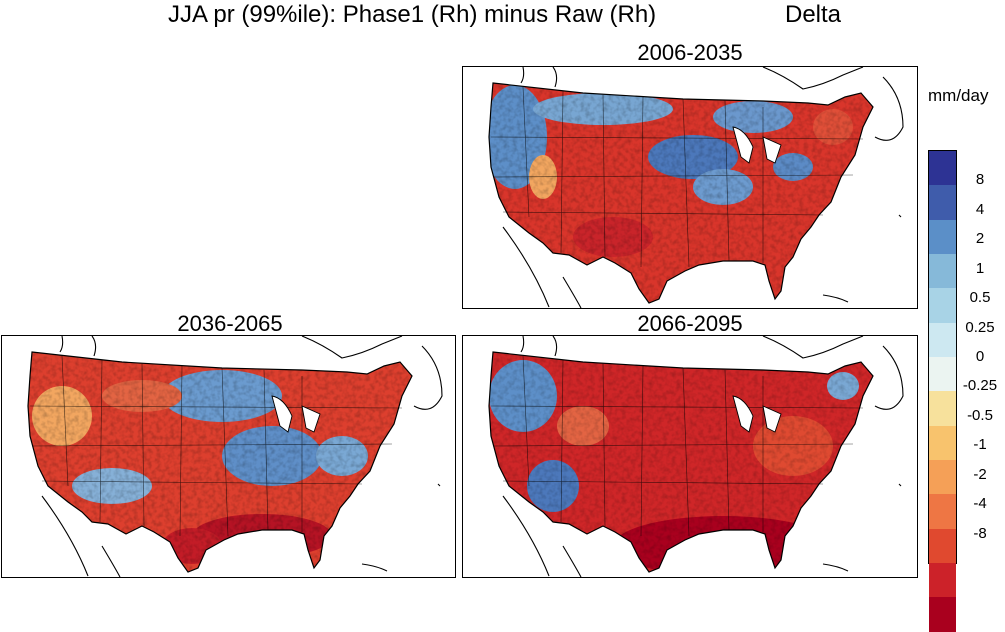  Describe the element at coordinates (980, 533) in the screenshot. I see `colorbar-tick-label: -8` at that location.